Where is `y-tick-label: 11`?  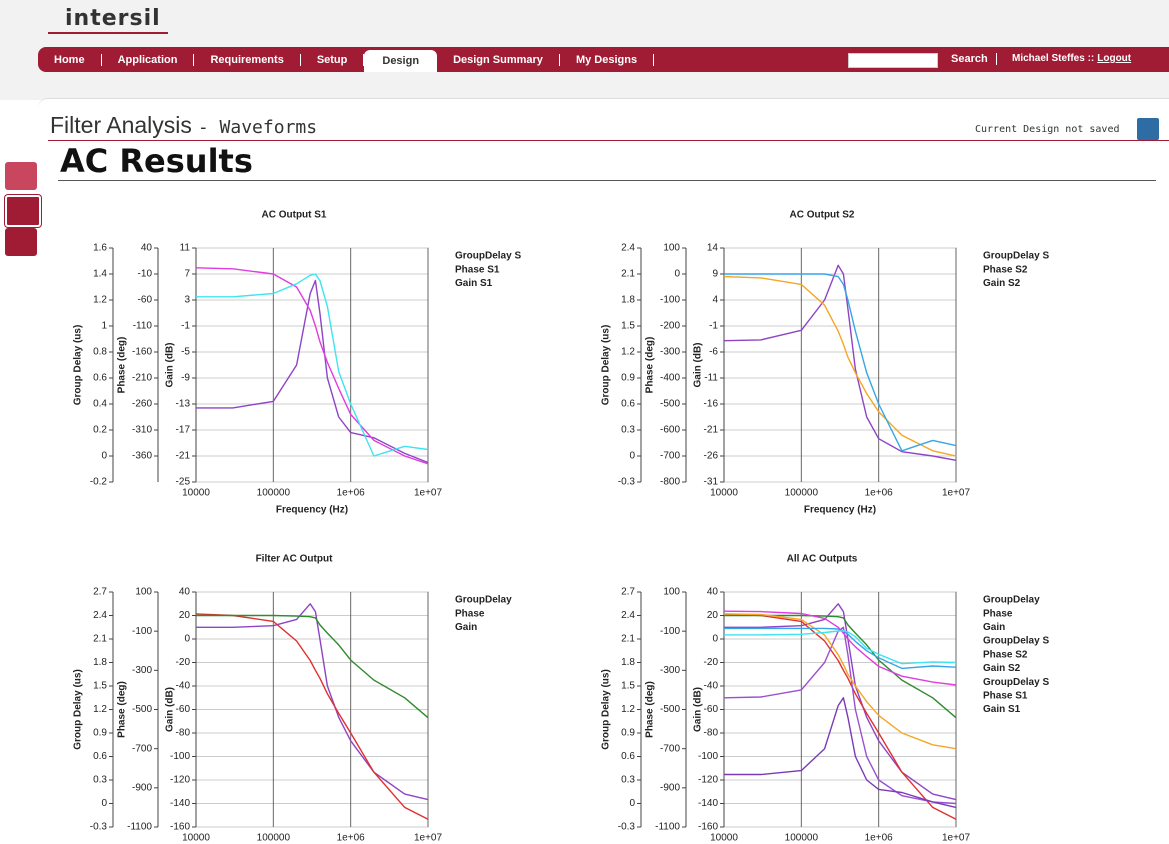 y-tick-label: 11 is located at coordinates (185, 248).